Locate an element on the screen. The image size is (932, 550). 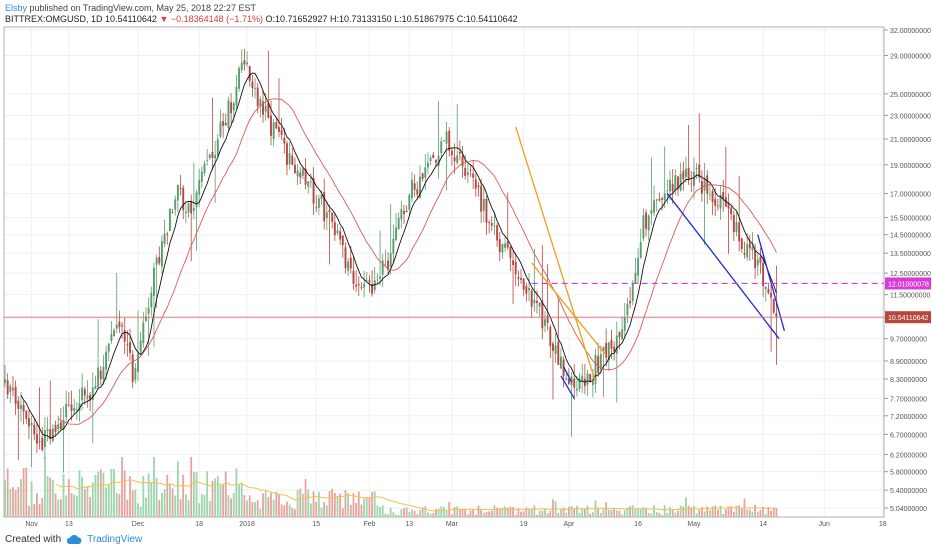
y-tick-label-19: 6.20000000 is located at coordinates (908, 455).